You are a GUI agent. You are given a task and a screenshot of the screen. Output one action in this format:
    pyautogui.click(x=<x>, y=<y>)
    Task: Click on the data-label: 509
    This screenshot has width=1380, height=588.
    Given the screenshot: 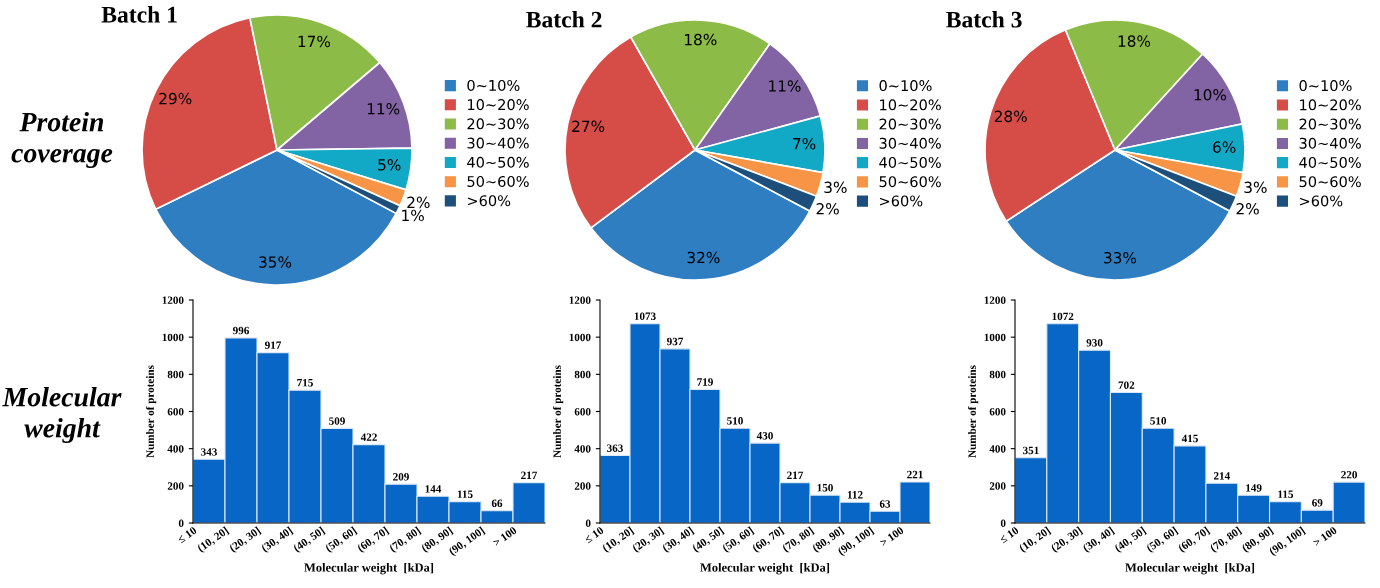 What is the action you would take?
    pyautogui.click(x=337, y=421)
    